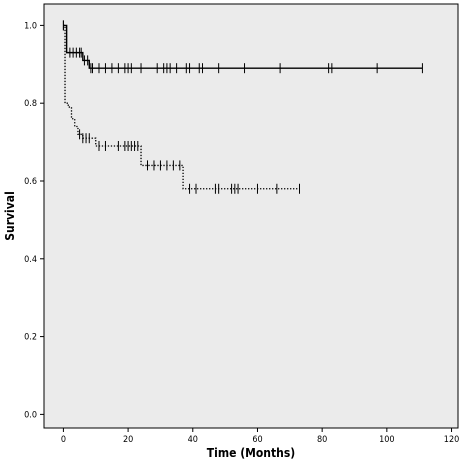 This screenshot has width=461, height=468. I want to click on y-tick-label: 0.2, so click(30, 338).